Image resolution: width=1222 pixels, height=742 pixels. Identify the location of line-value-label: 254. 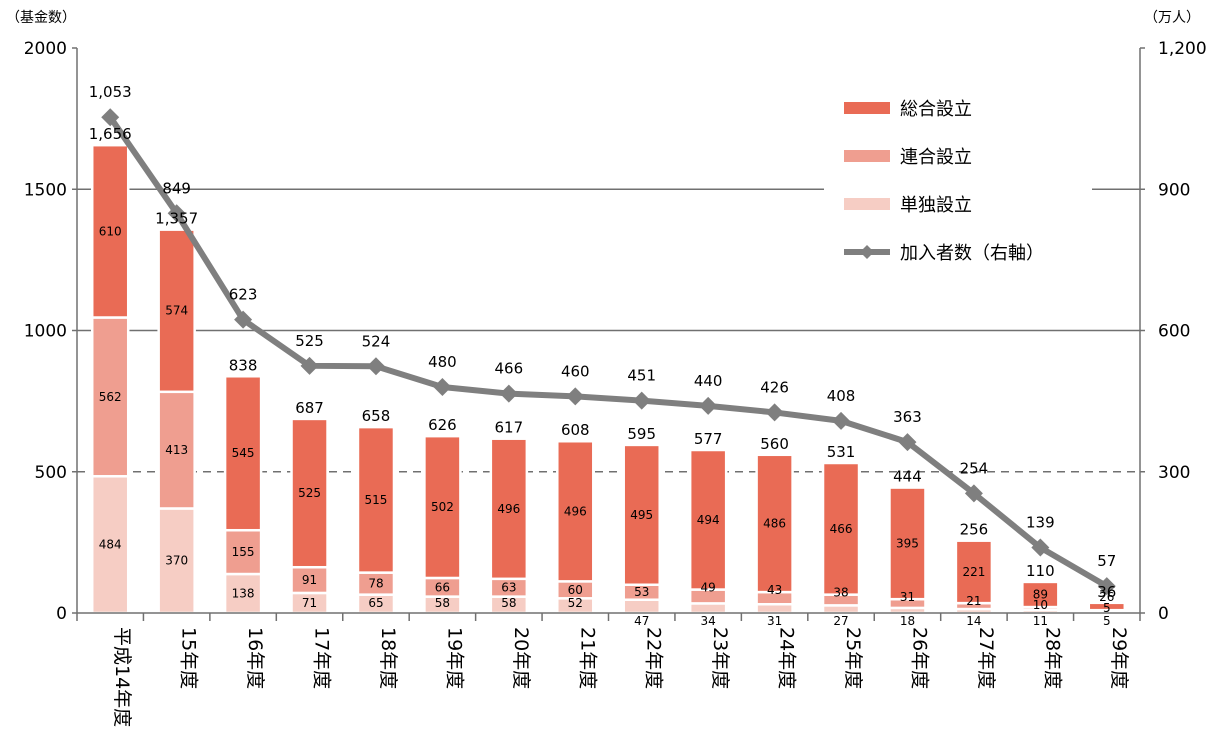
(974, 468).